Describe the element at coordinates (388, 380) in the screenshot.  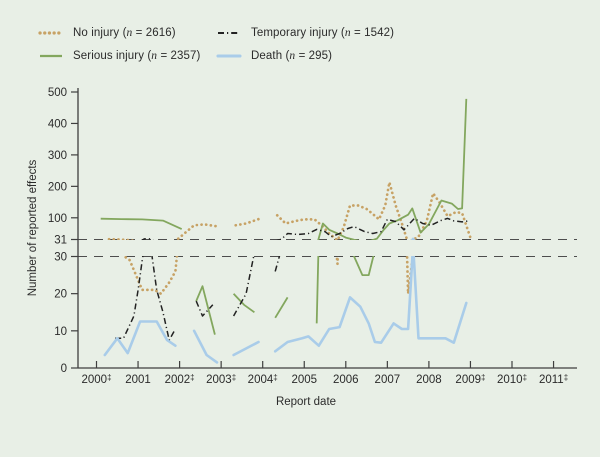
I see `x-tick-label: 2007` at that location.